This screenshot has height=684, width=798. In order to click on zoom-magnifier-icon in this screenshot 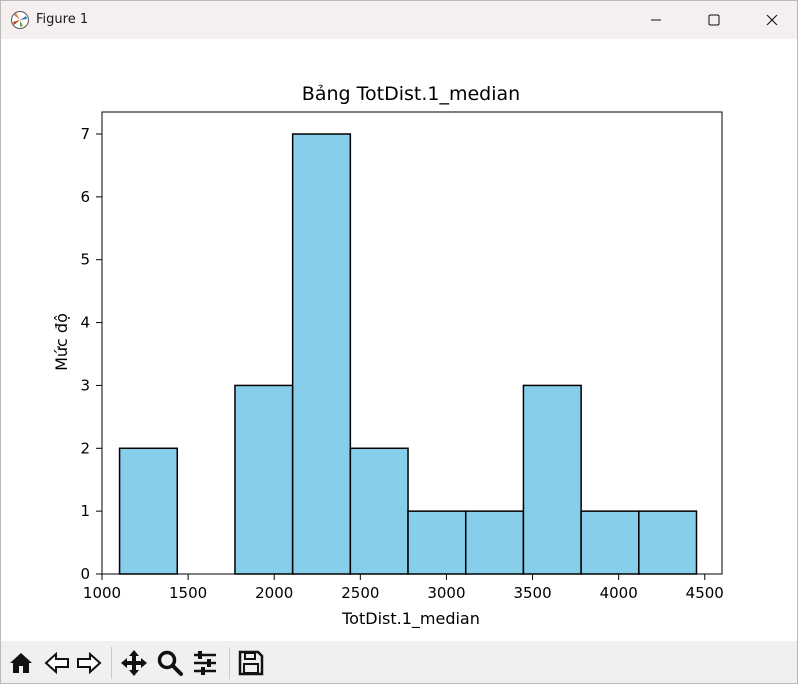, I will do `click(170, 663)`.